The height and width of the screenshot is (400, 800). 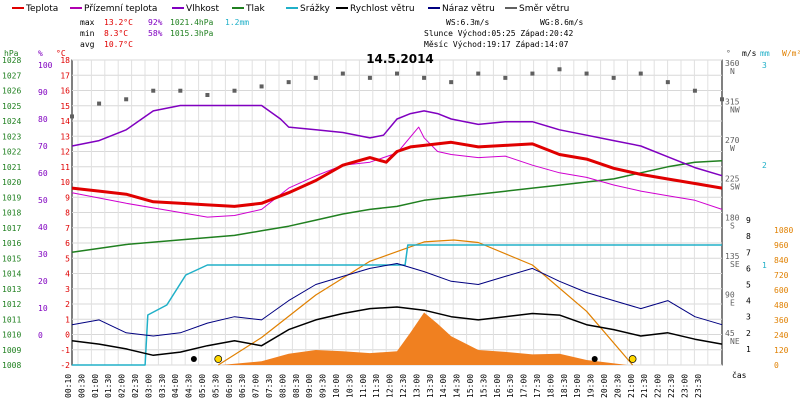 What do you see at coordinates (524, 386) in the screenshot?
I see `x-tick: 17:00` at bounding box center [524, 386].